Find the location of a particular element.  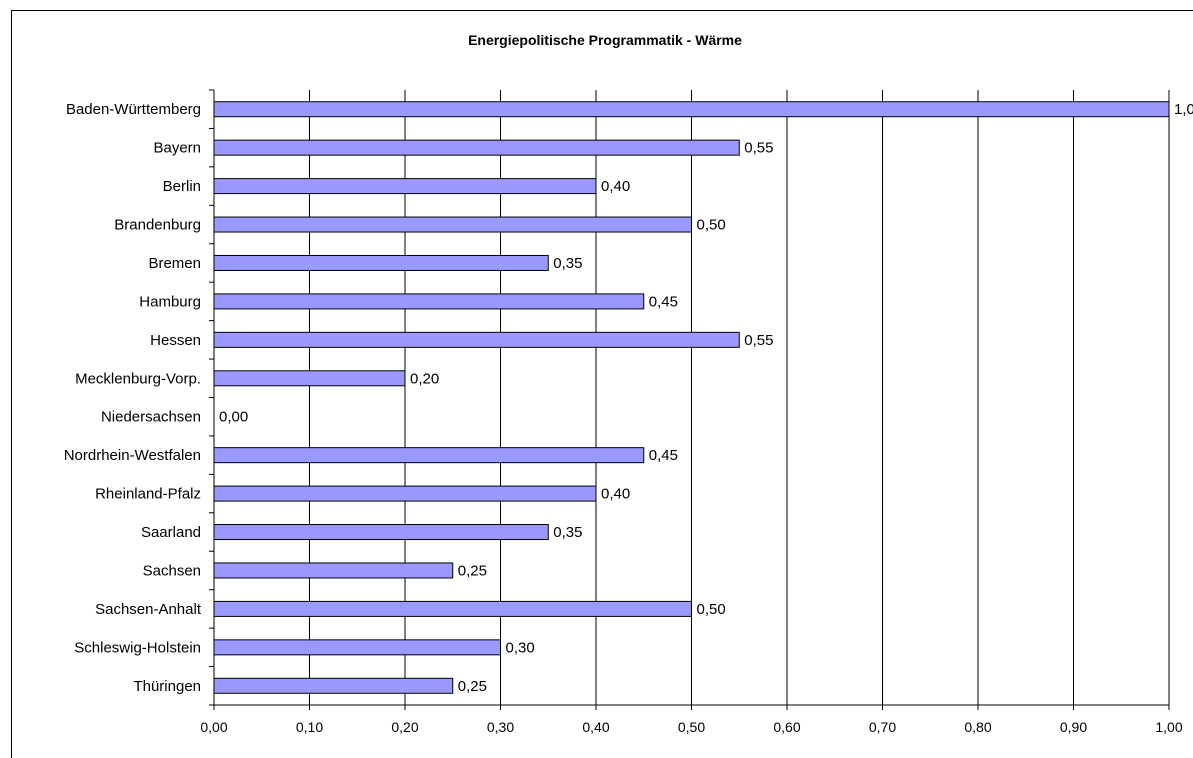

category-label: Niedersachsen is located at coordinates (151, 417).